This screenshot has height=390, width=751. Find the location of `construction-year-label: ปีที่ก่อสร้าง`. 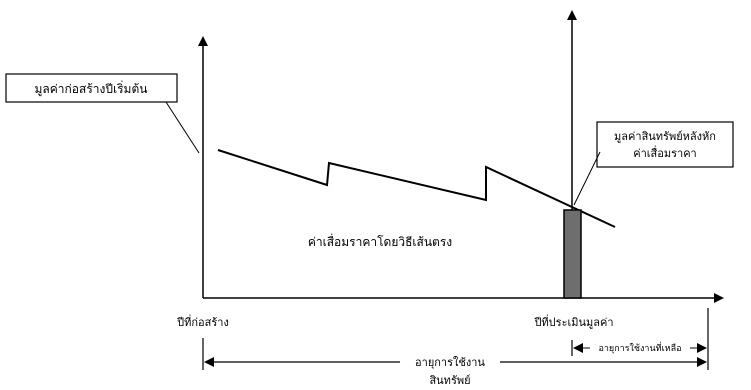

construction-year-label: ปีที่ก่อสร้าง is located at coordinates (202, 321).